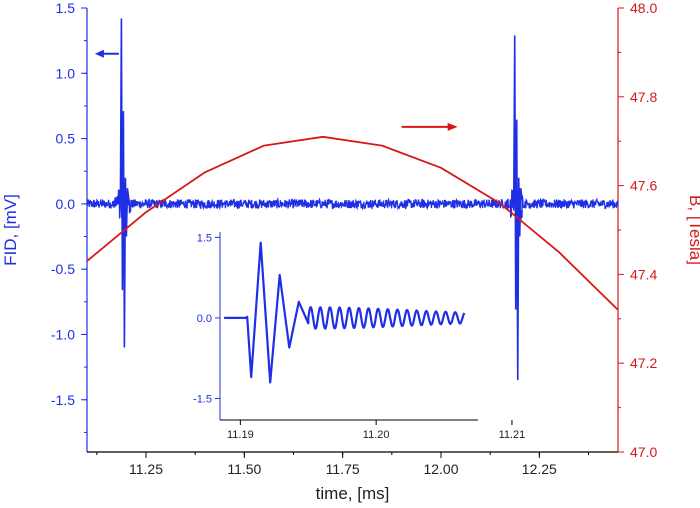 This screenshot has height=508, width=700. I want to click on x-tick-label: 12.25, so click(539, 469).